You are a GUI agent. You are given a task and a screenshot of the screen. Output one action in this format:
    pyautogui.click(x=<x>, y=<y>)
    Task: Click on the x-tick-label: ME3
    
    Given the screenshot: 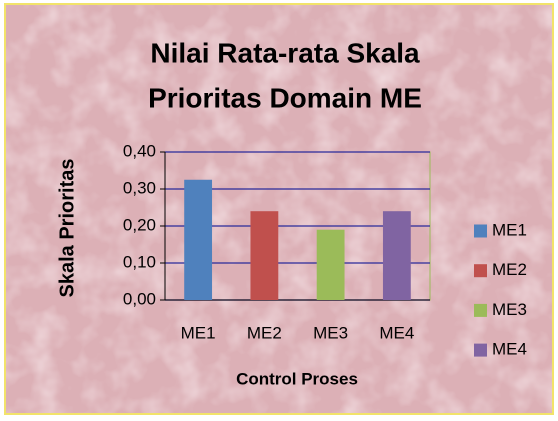 What is the action you would take?
    pyautogui.click(x=330, y=332)
    